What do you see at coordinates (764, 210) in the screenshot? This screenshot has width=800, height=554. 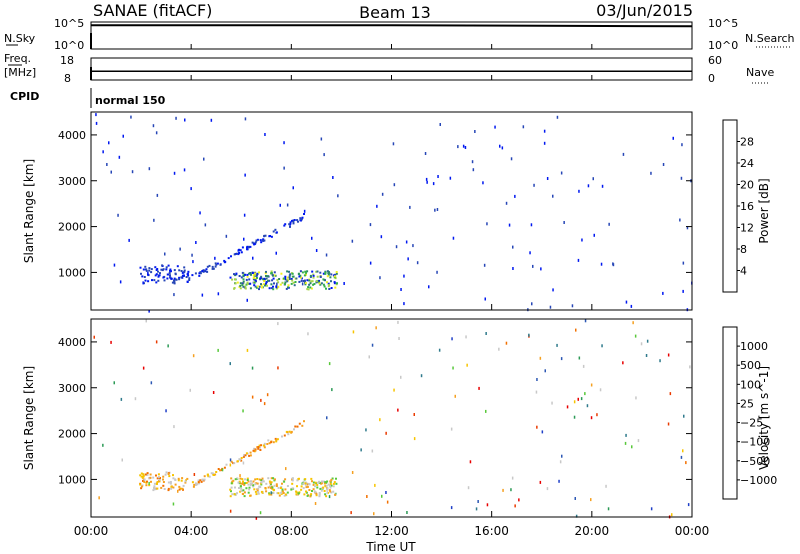 I see `power-cbar-label: Power [dB]` at bounding box center [764, 210].